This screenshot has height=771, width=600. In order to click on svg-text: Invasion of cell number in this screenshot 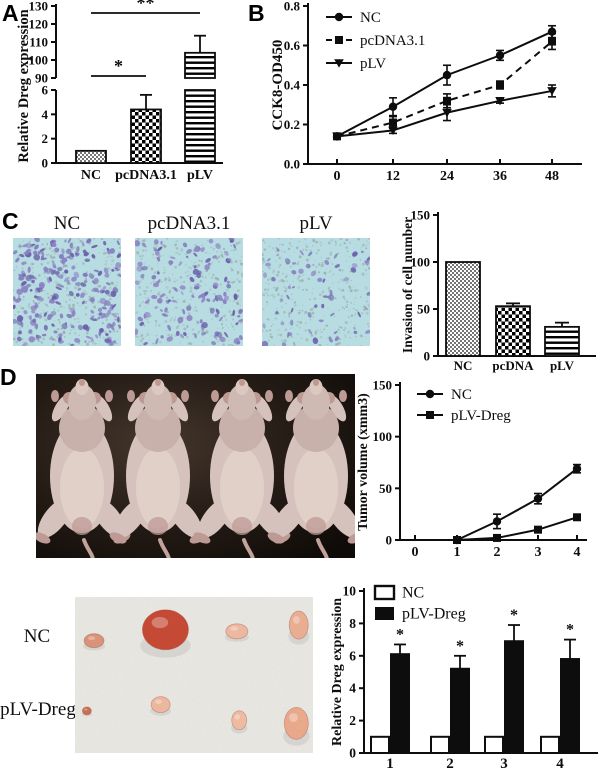, I will do `click(407, 285)`.